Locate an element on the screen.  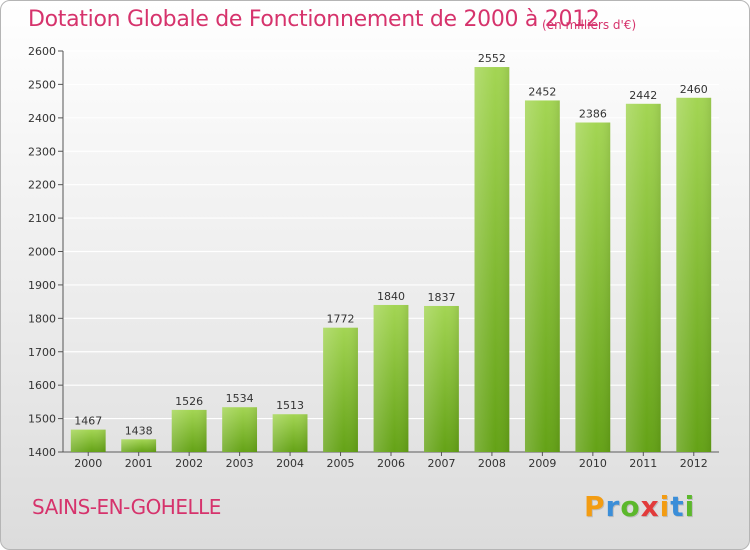
value-label: 1526 is located at coordinates (189, 401).